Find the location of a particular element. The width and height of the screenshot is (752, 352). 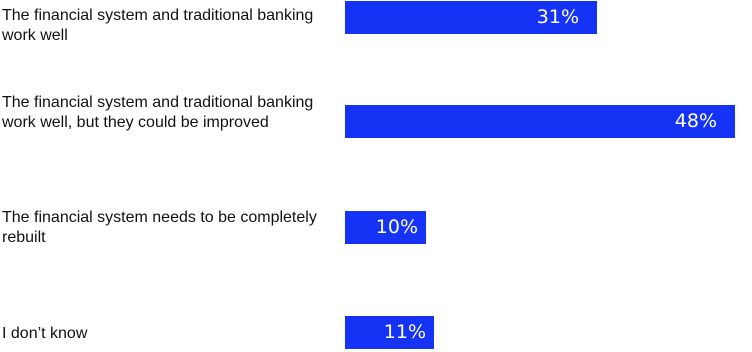

bar: 10% is located at coordinates (385, 227).